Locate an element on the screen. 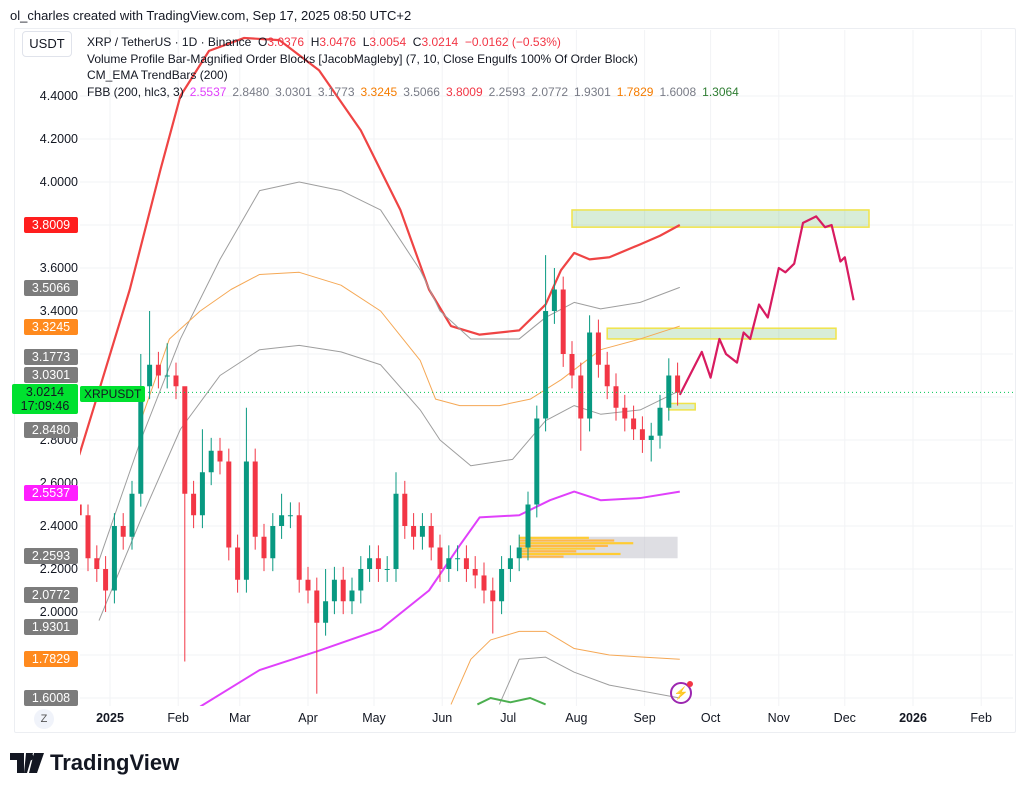  price-badge: 3.8009 is located at coordinates (51, 224).